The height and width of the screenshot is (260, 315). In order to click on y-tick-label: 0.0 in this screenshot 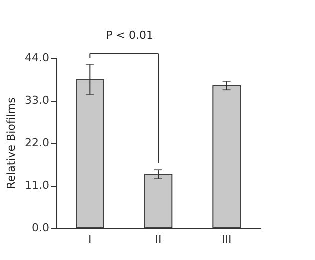, I will do `click(41, 228)`.